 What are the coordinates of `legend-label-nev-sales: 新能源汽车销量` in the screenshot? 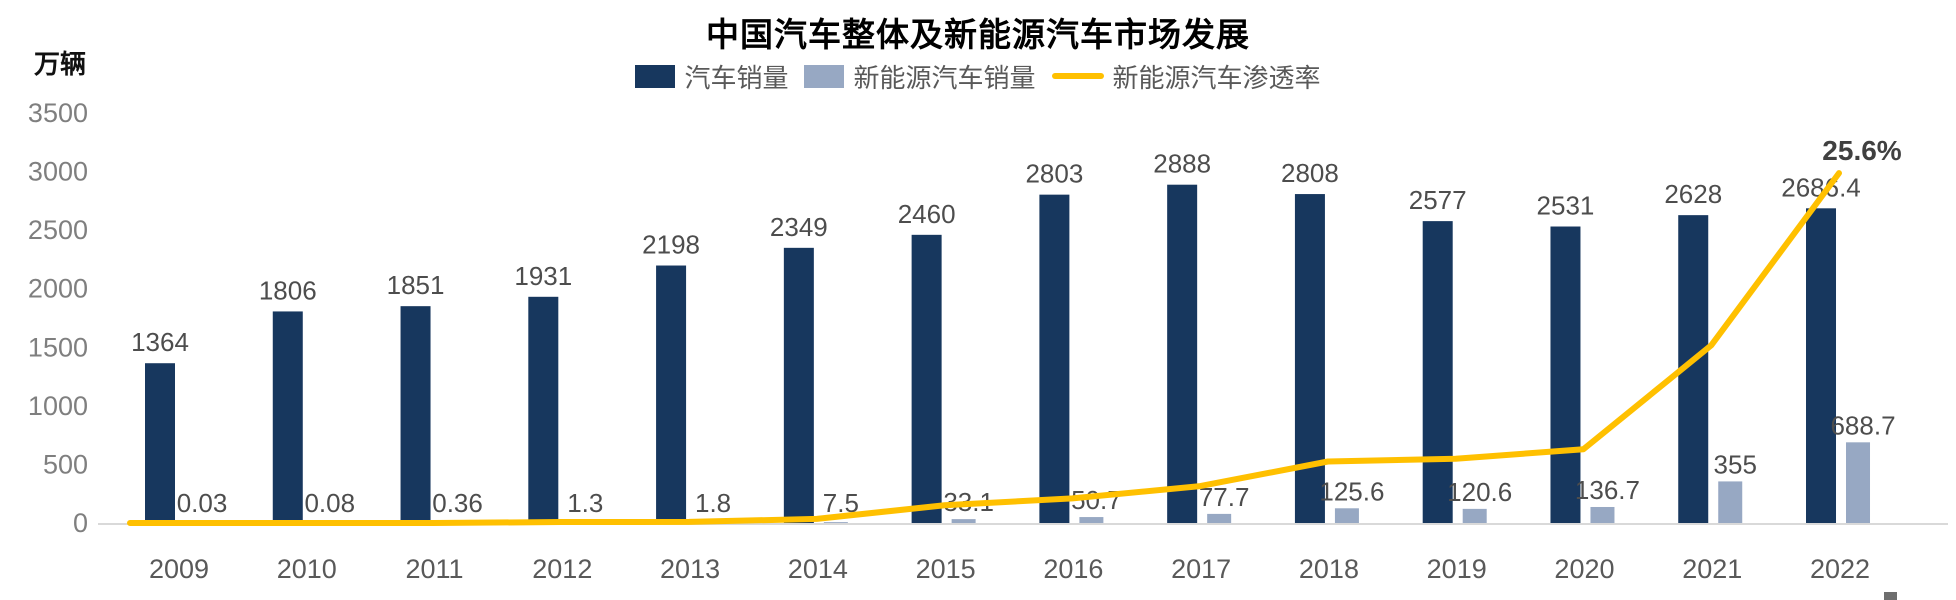 It's located at (944, 77).